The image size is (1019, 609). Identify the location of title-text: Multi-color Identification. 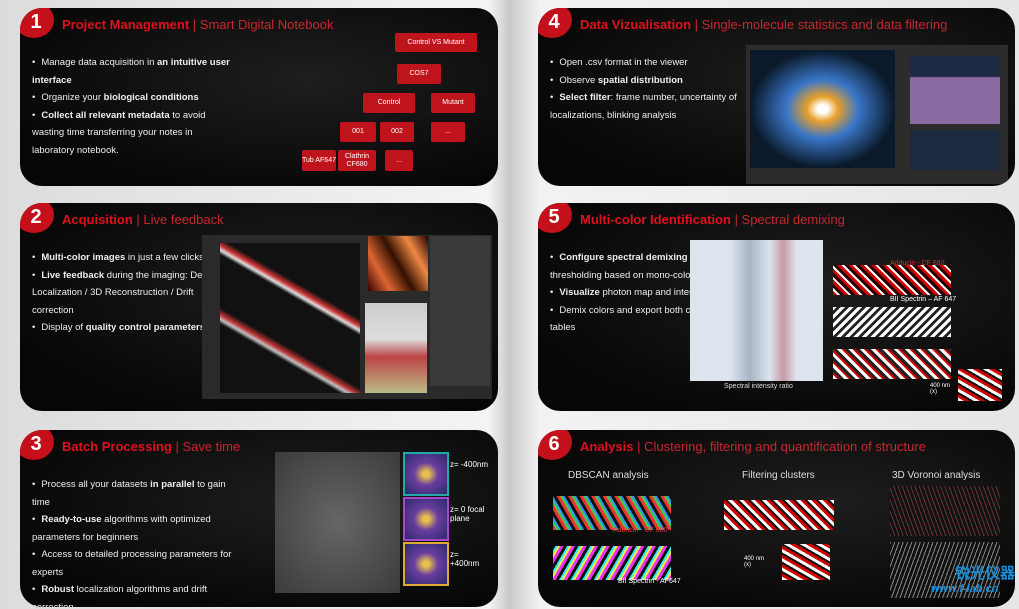
(655, 219).